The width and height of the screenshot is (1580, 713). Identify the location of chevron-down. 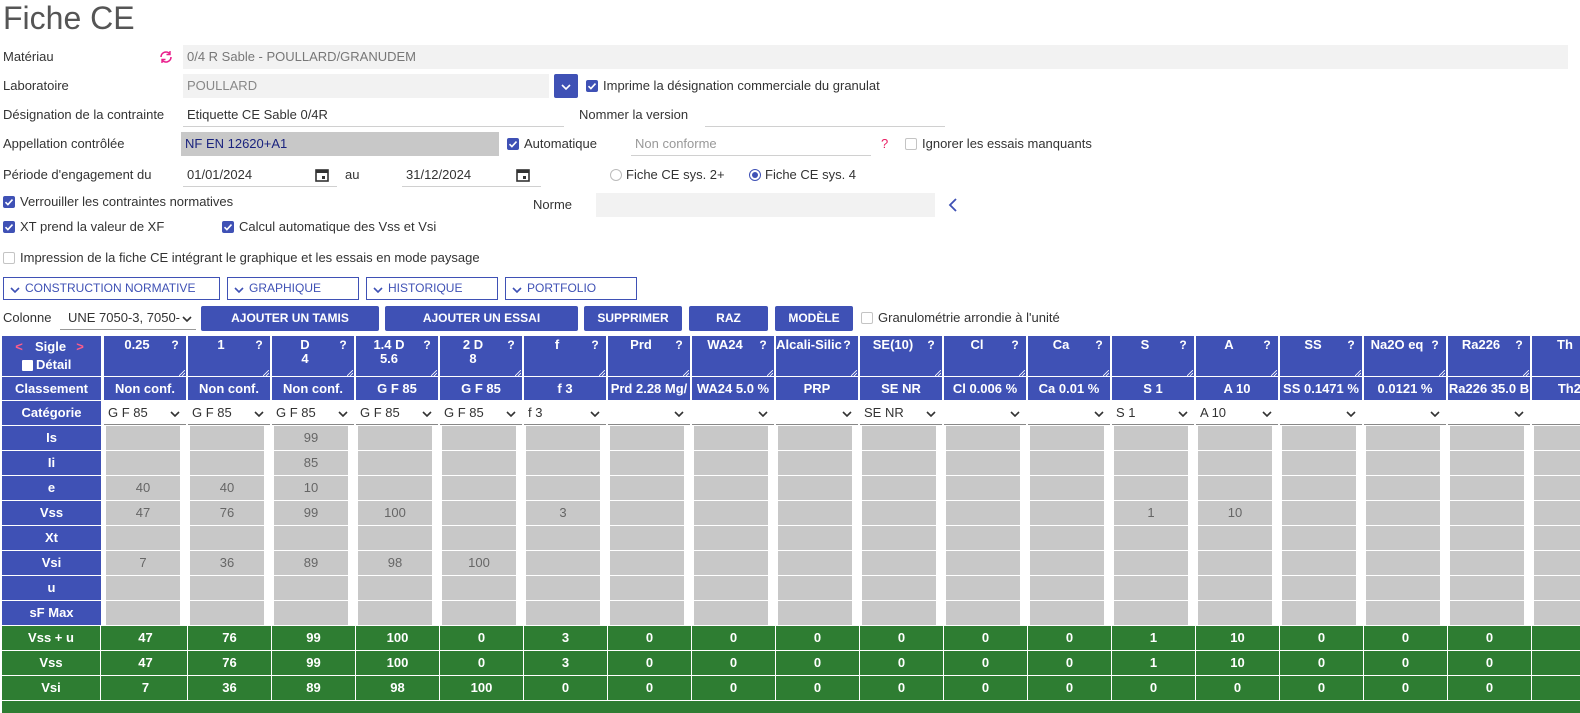
(1099, 413).